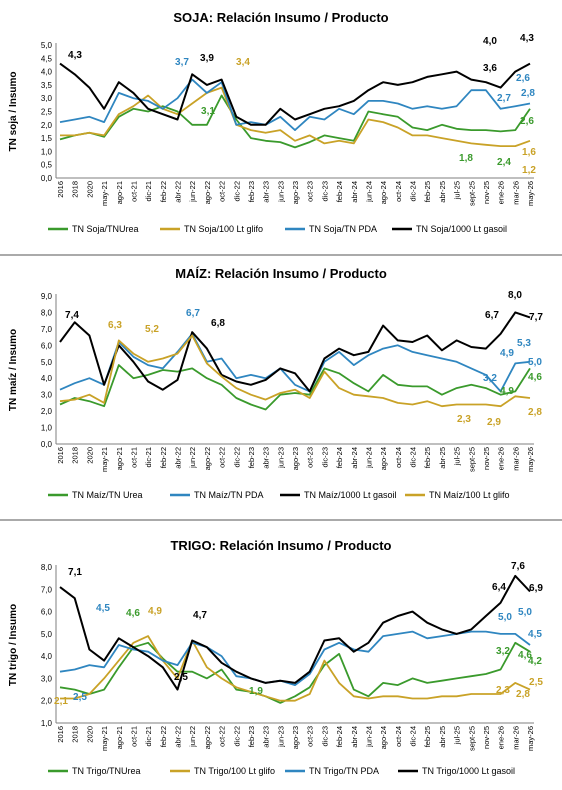 This screenshot has width=562, height=790. Describe the element at coordinates (13, 370) in the screenshot. I see `y-axis-label: TN maíz / Insumo` at that location.